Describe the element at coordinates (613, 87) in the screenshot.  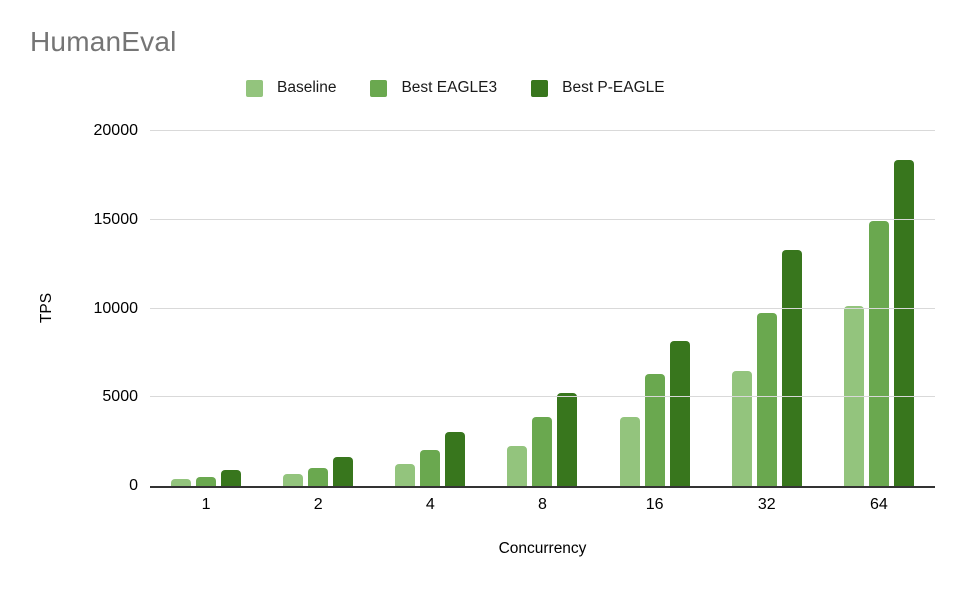
I see `legend-label: Best P-EAGLE` at that location.